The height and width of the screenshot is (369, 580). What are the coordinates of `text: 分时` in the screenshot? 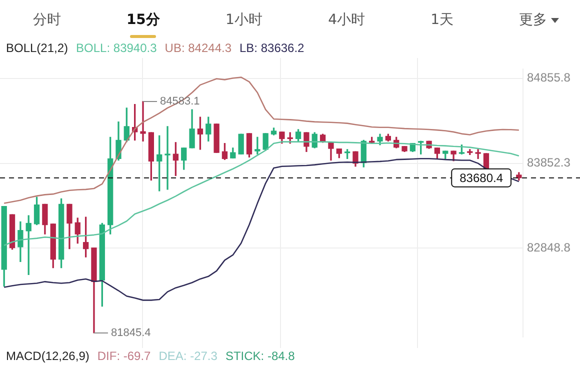 It's located at (46, 20).